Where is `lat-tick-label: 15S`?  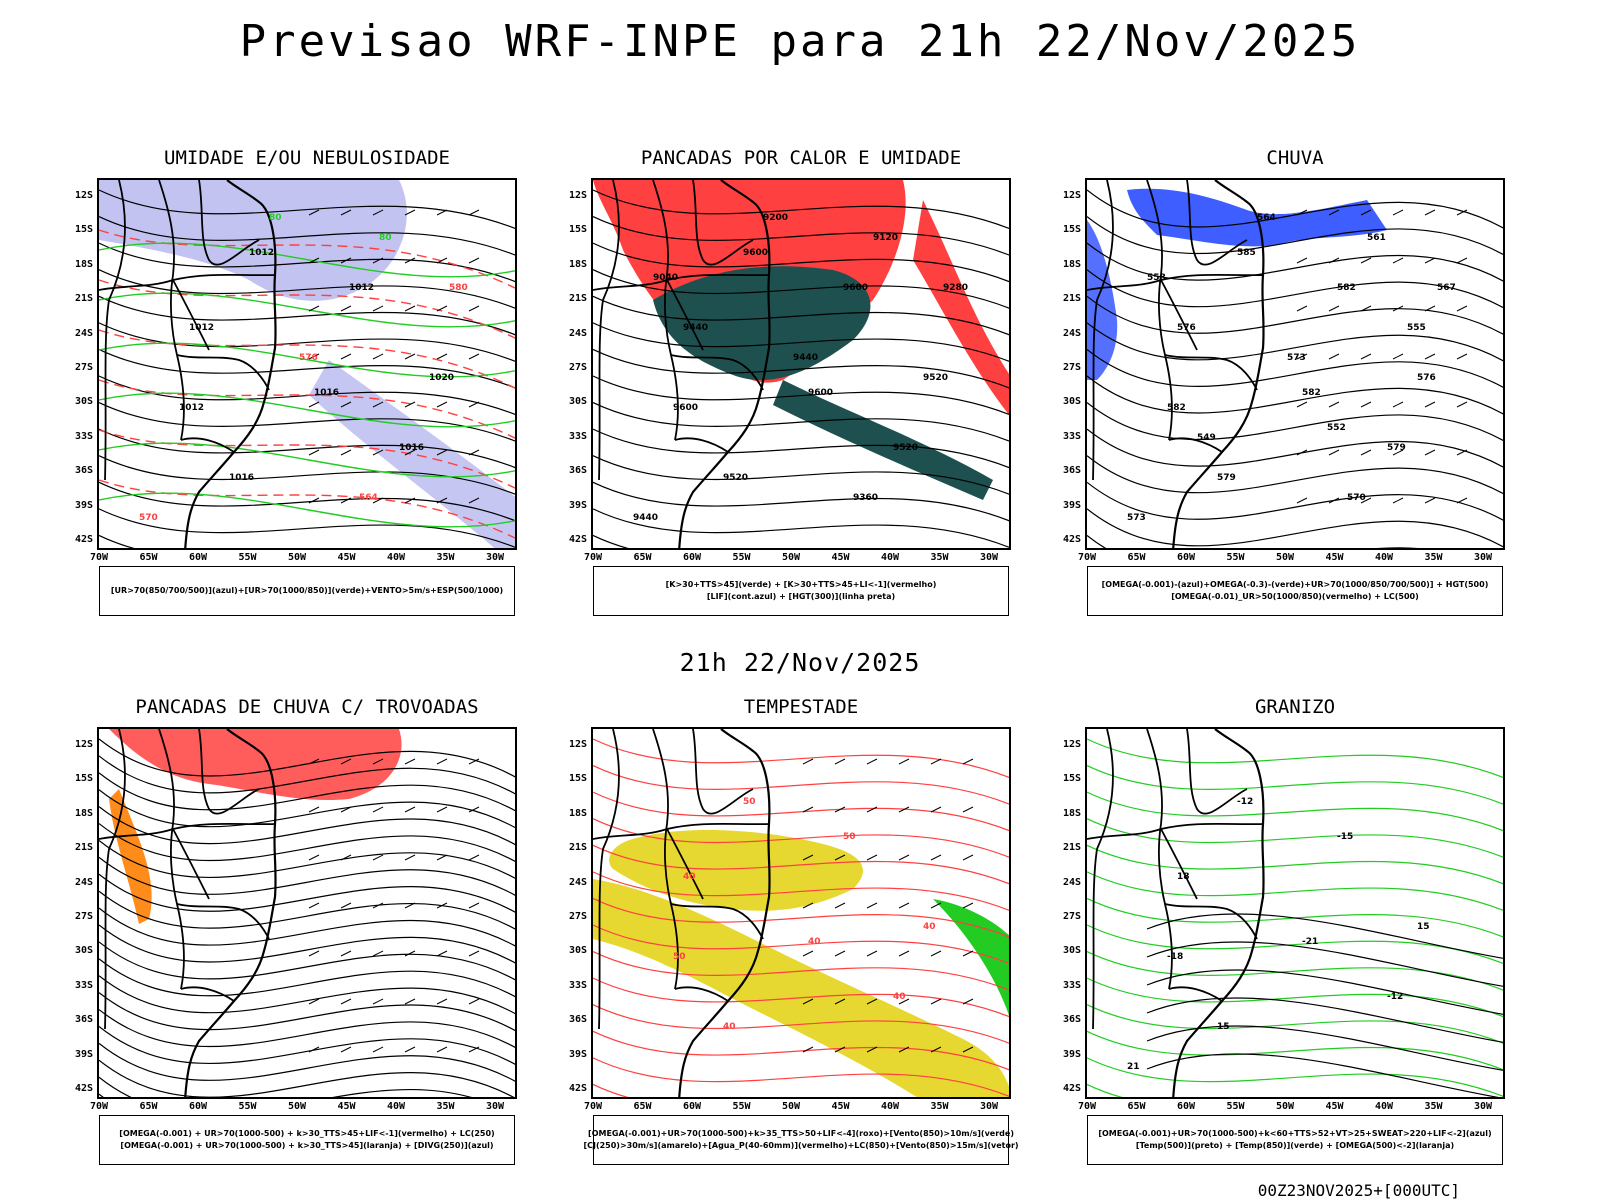 lat-tick-label: 15S is located at coordinates (83, 779).